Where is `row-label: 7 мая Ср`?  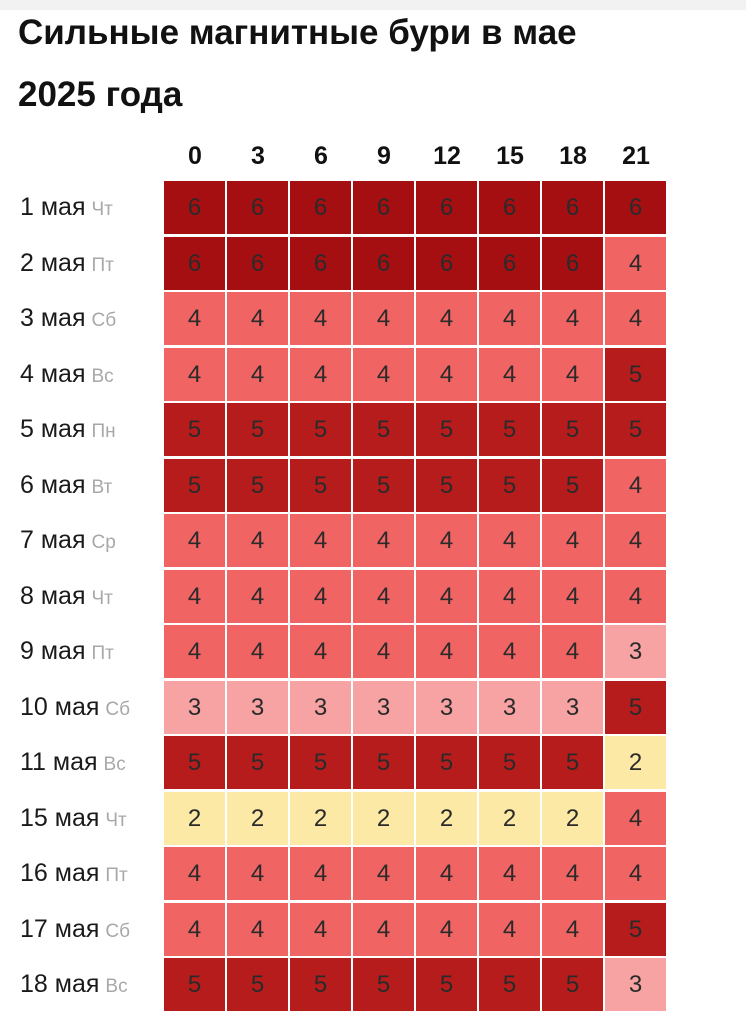
row-label: 7 мая Ср is located at coordinates (68, 540).